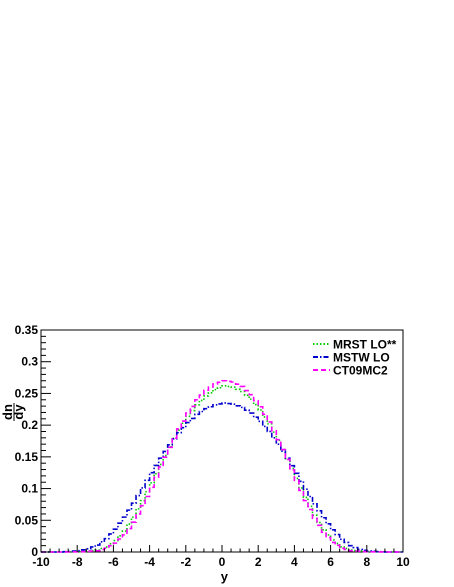  I want to click on x-tick-label: 8, so click(366, 562).